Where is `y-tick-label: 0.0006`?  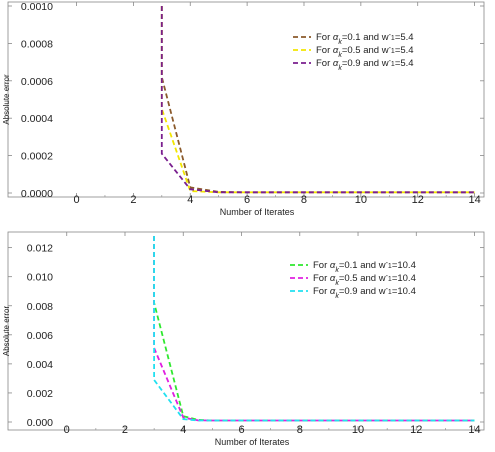 y-tick-label: 0.0006 is located at coordinates (37, 82).